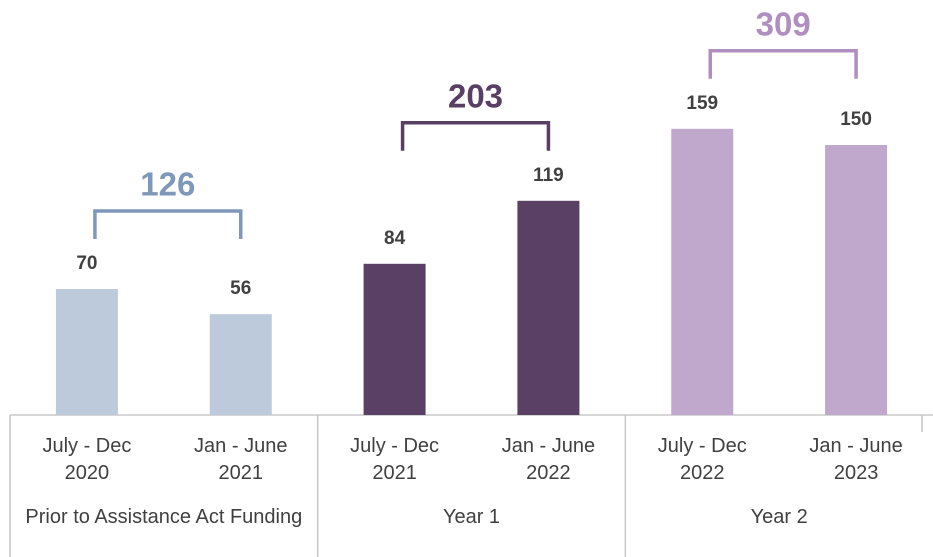 Image resolution: width=933 pixels, height=557 pixels. What do you see at coordinates (702, 459) in the screenshot?
I see `x-tick-label: July - Dec 2022` at bounding box center [702, 459].